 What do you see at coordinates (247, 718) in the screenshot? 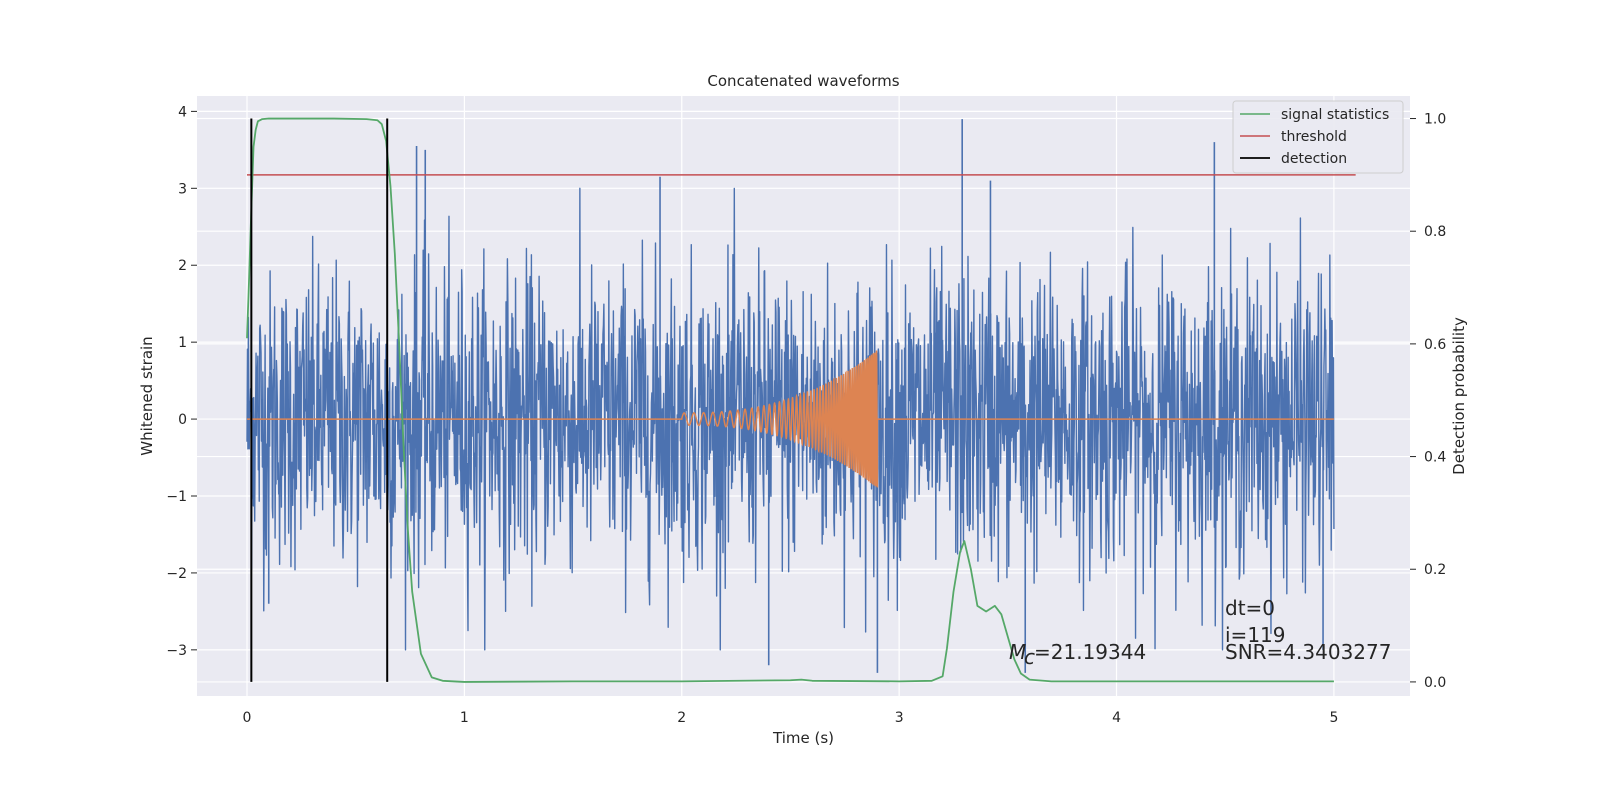
I see `x-tick-label: 0` at bounding box center [247, 718].